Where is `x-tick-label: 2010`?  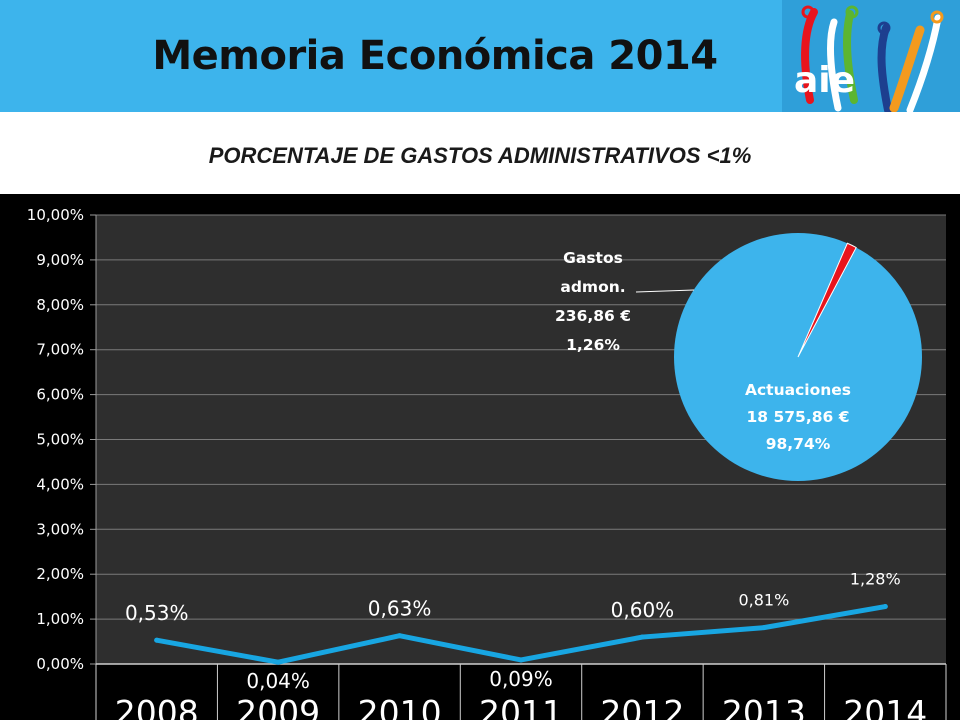 x-tick-label: 2010 is located at coordinates (400, 706).